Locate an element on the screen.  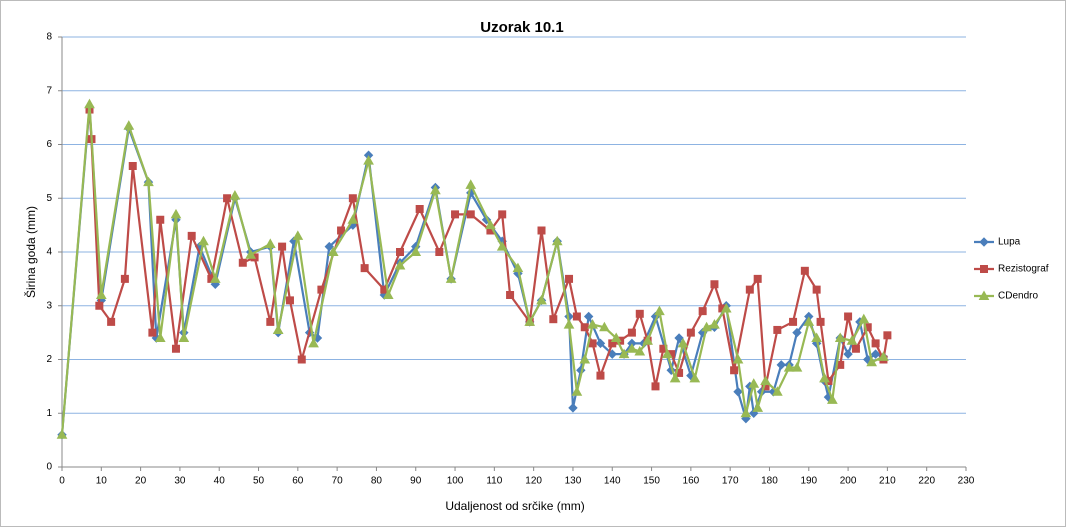
x-tick-label: 210 is located at coordinates (887, 481).